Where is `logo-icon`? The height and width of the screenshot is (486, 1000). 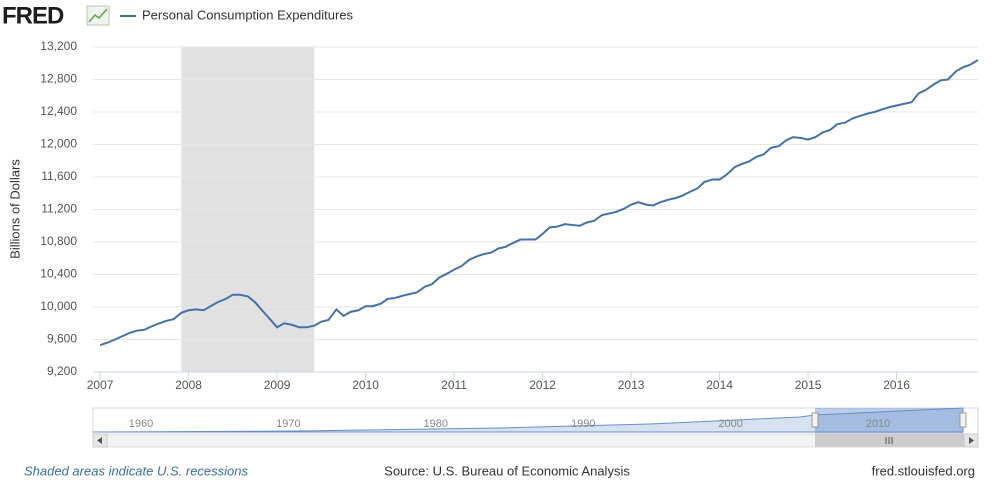
logo-icon is located at coordinates (98, 15).